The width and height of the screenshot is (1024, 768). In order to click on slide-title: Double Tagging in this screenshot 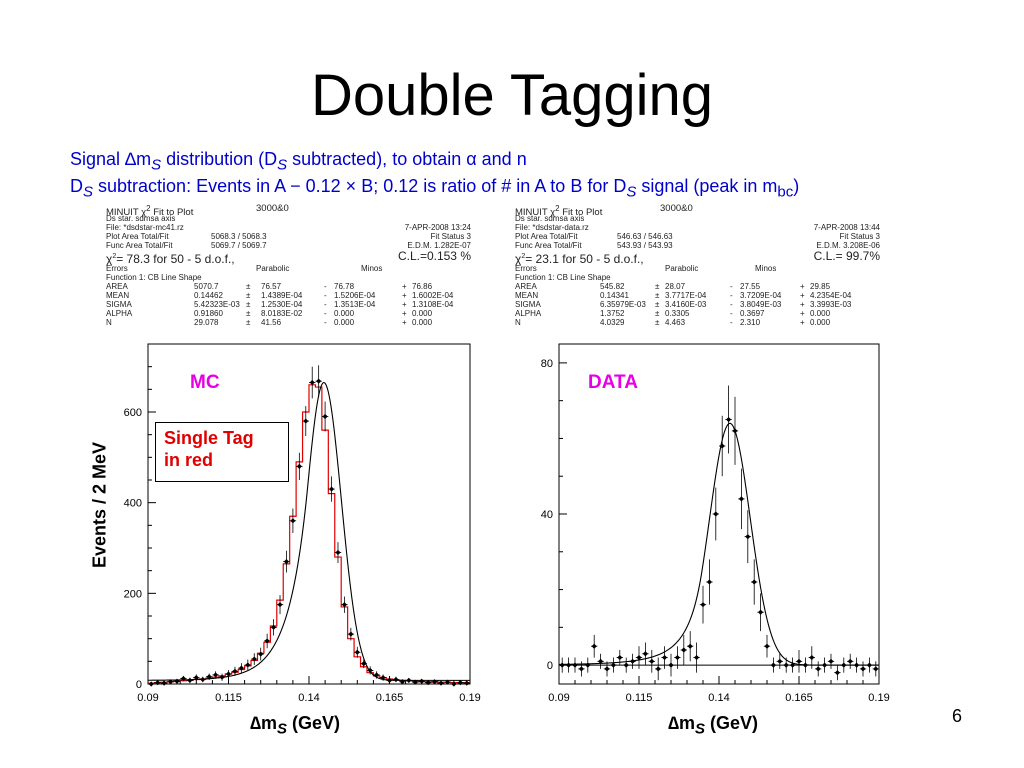, I will do `click(512, 95)`.